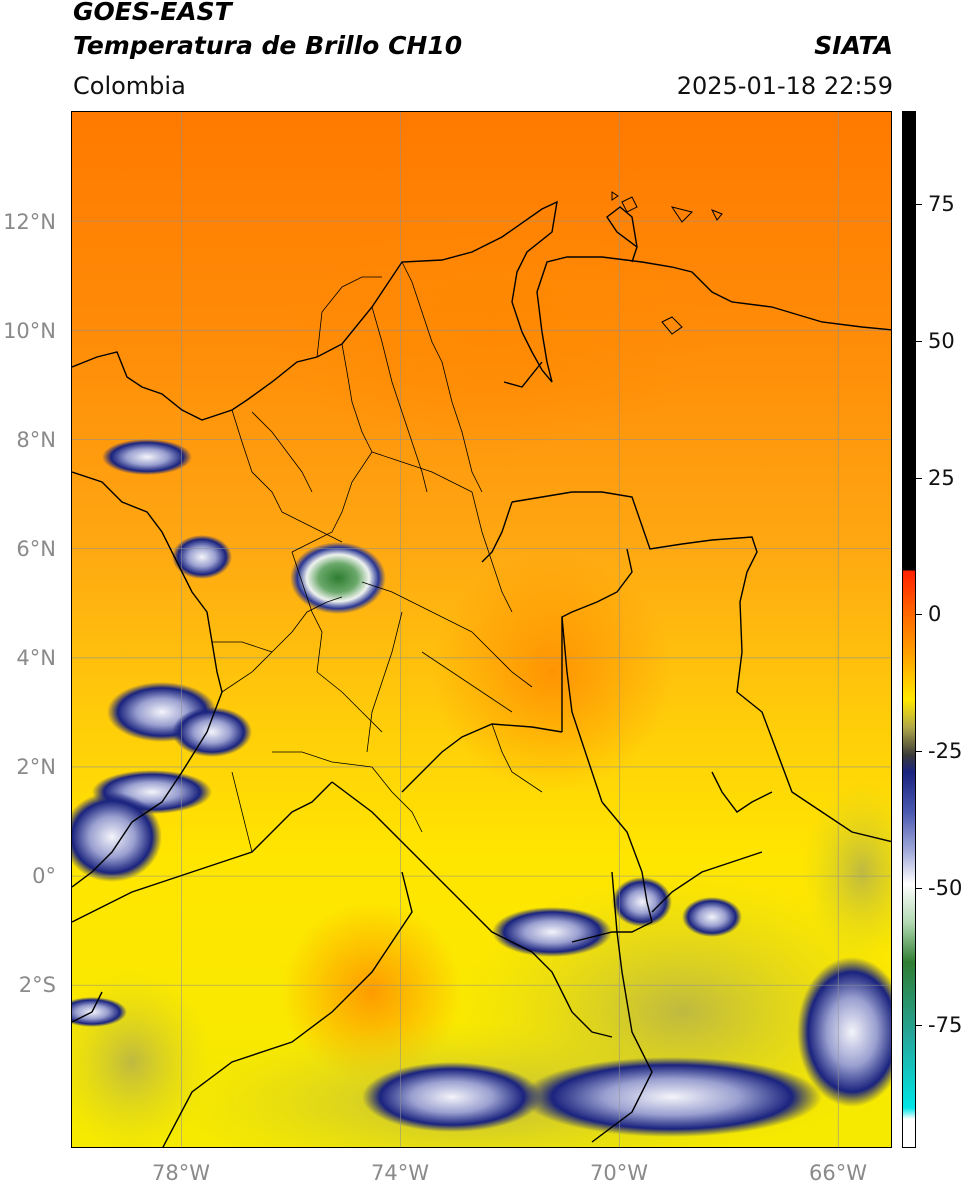  I want to click on lon-label-78w: 78°W, so click(181, 1173).